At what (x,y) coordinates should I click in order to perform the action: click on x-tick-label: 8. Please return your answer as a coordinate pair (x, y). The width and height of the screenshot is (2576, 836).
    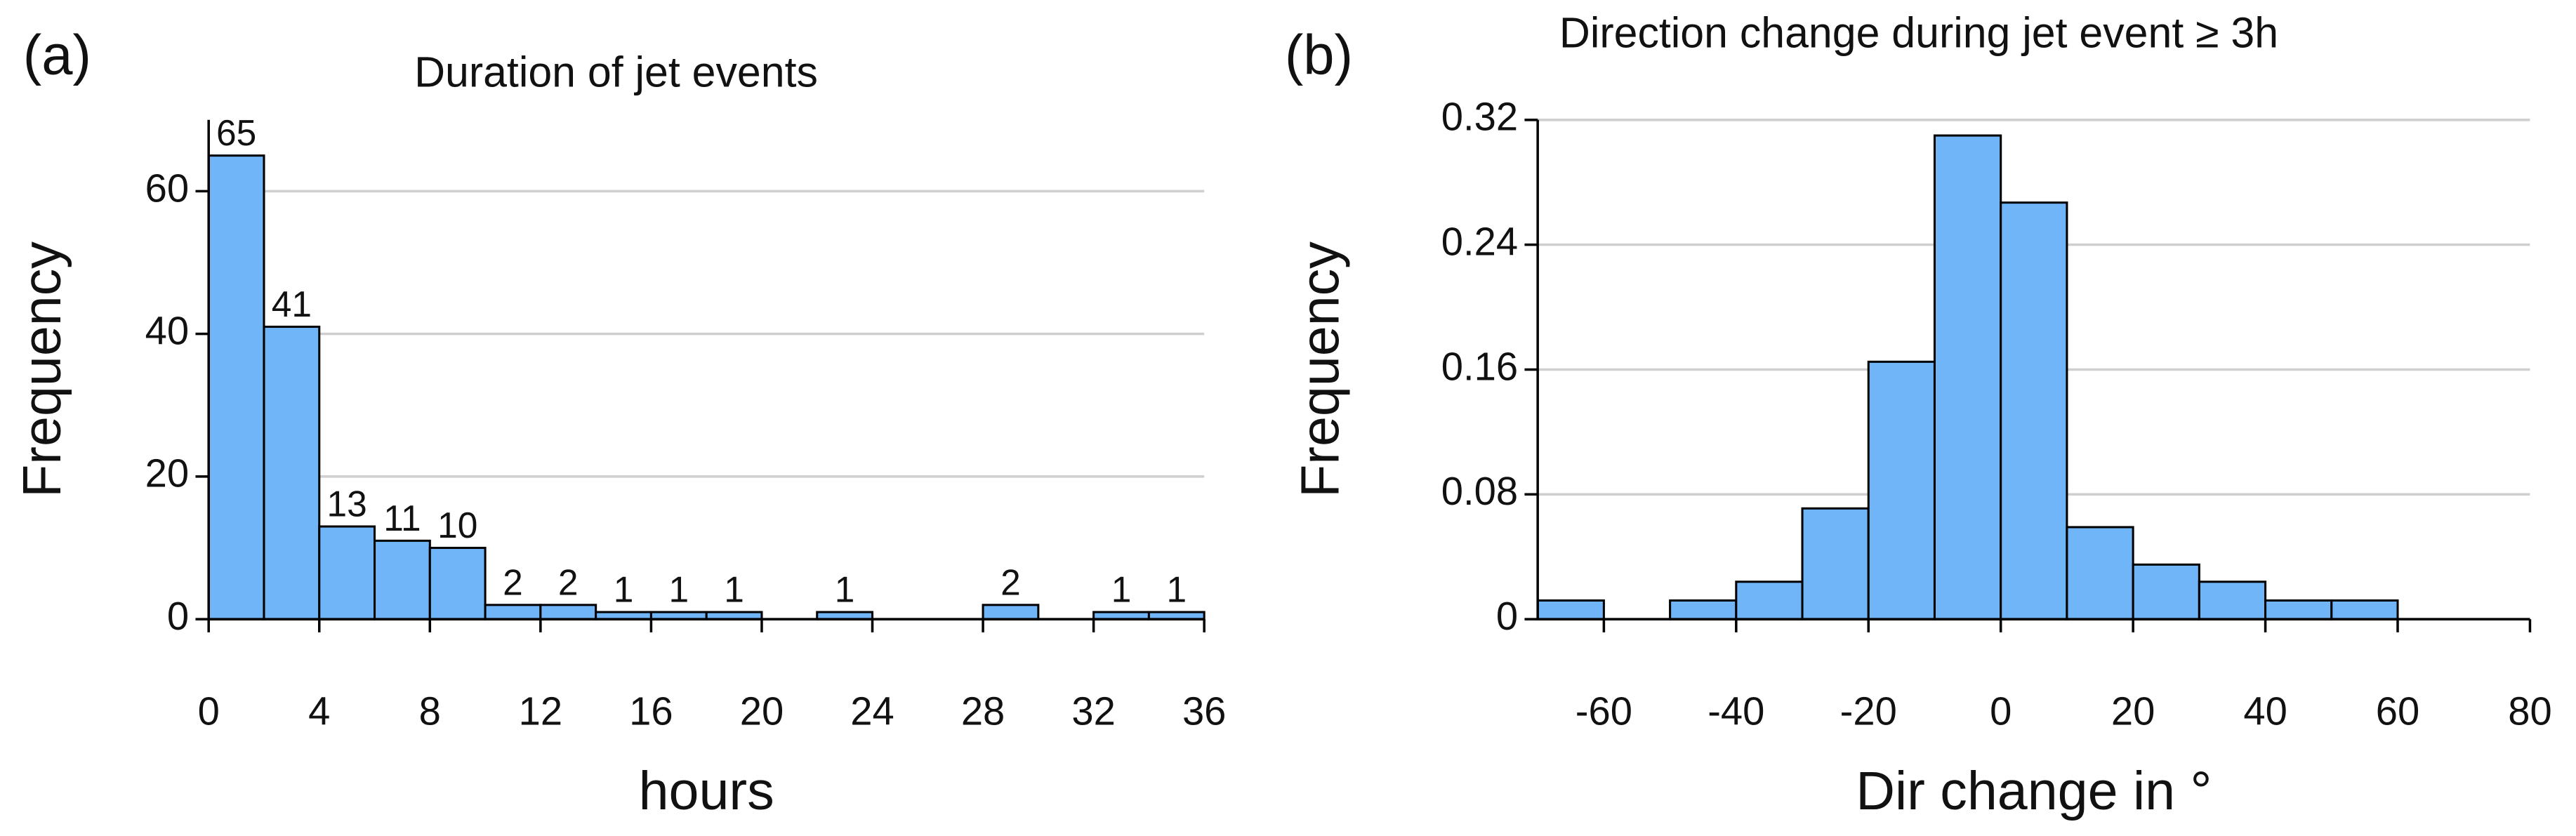
    Looking at the image, I should click on (430, 711).